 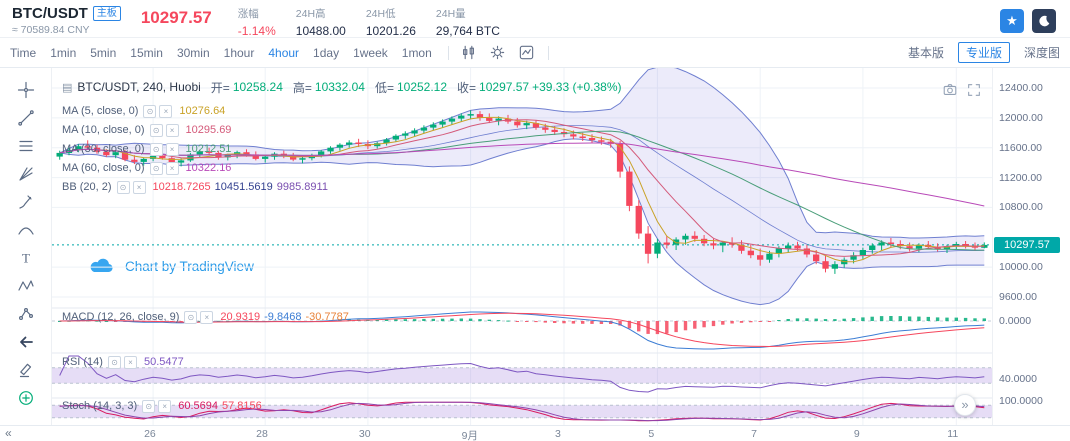 What do you see at coordinates (983, 52) in the screenshot?
I see `view-pro-button: 专业版` at bounding box center [983, 52].